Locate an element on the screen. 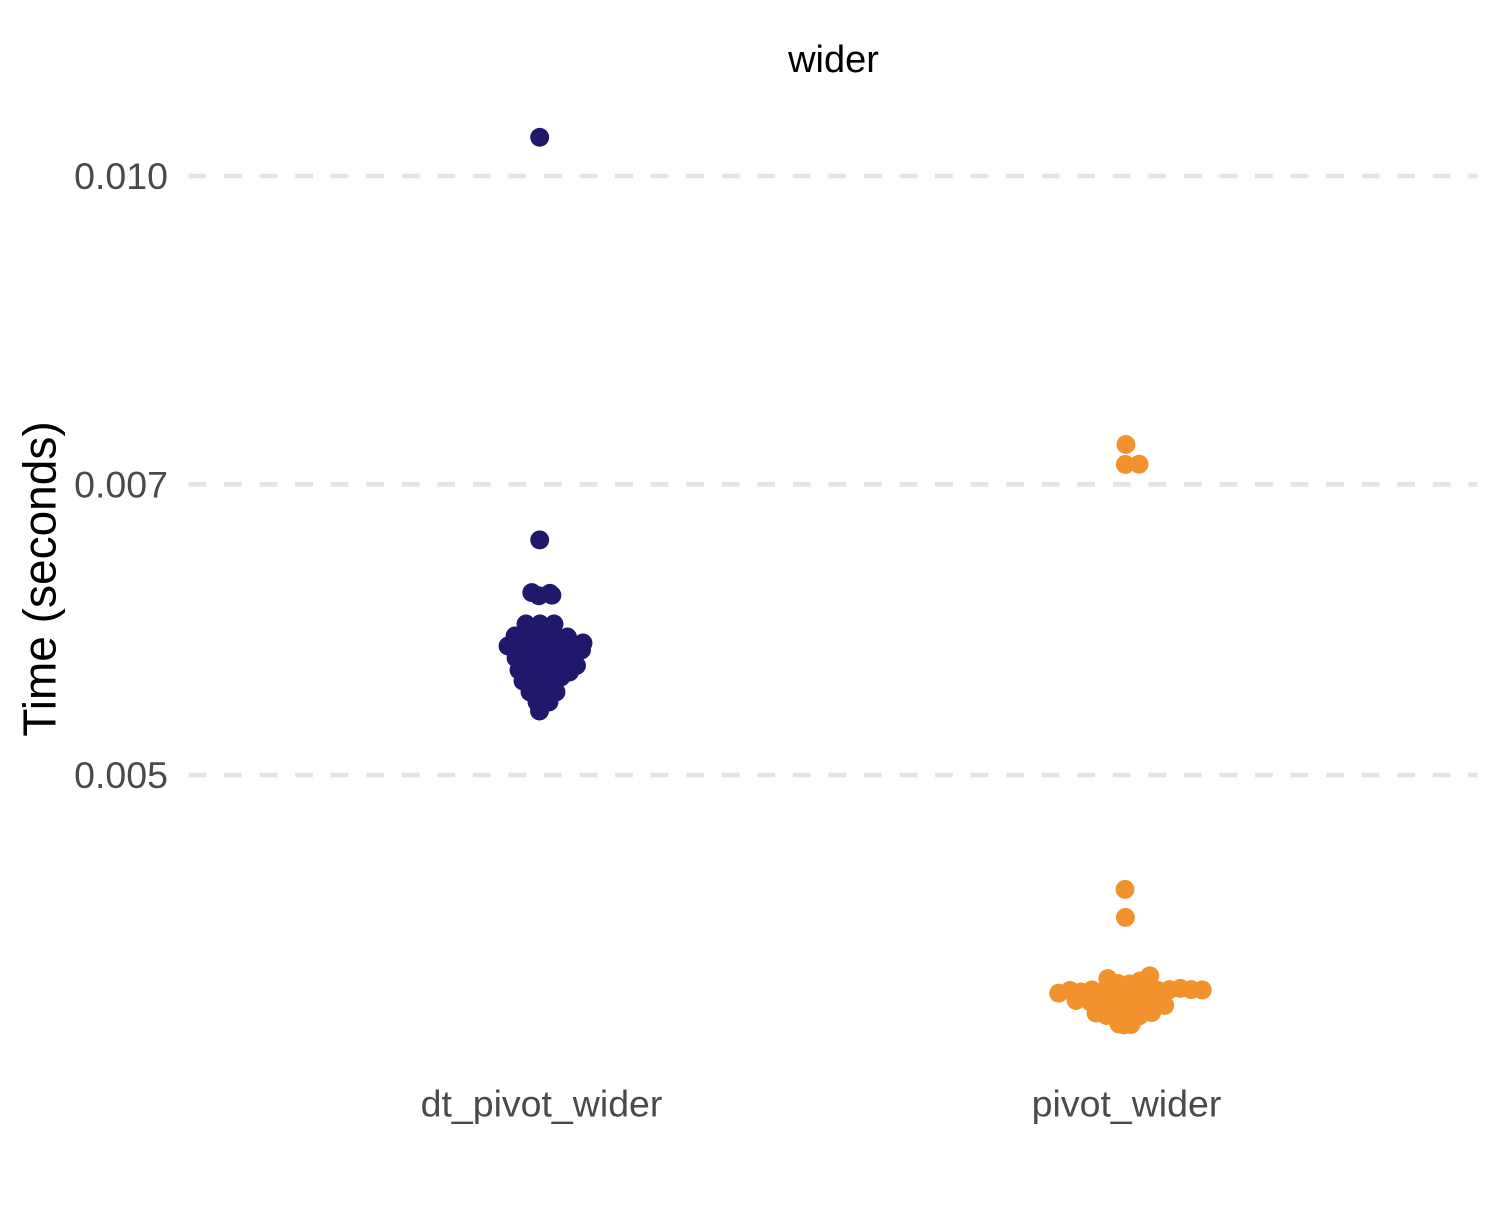  svg-text: pivot_wider is located at coordinates (1127, 1104).